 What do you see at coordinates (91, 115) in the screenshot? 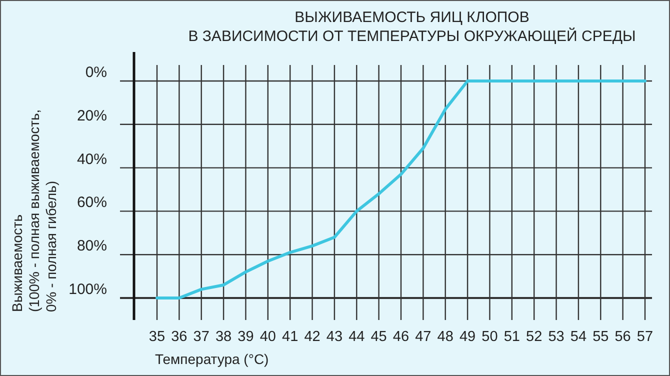
I see `y-tick-label: 20%` at bounding box center [91, 115].